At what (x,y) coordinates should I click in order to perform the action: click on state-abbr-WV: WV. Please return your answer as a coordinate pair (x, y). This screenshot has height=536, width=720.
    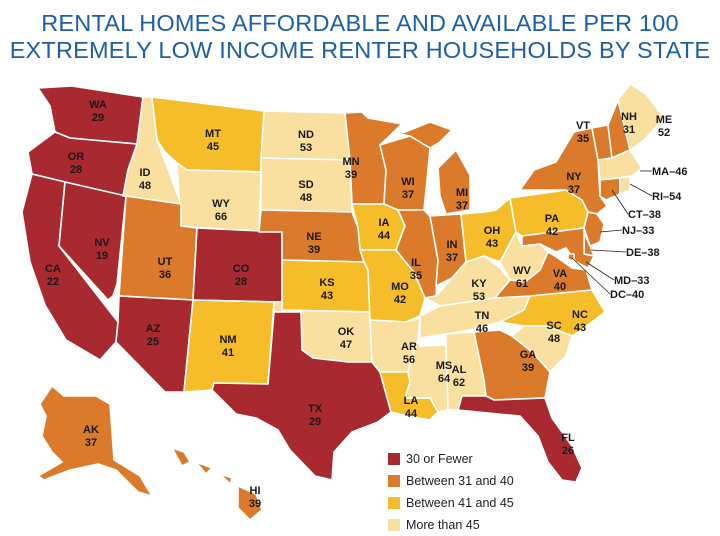
    Looking at the image, I should click on (522, 271).